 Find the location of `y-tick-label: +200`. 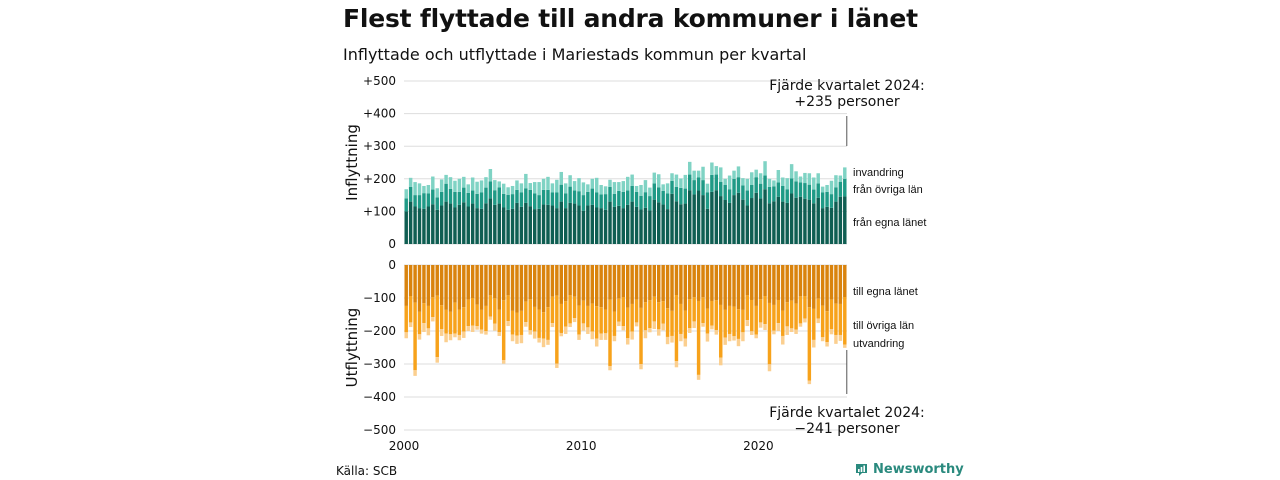

y-tick-label: +200 is located at coordinates (379, 179).